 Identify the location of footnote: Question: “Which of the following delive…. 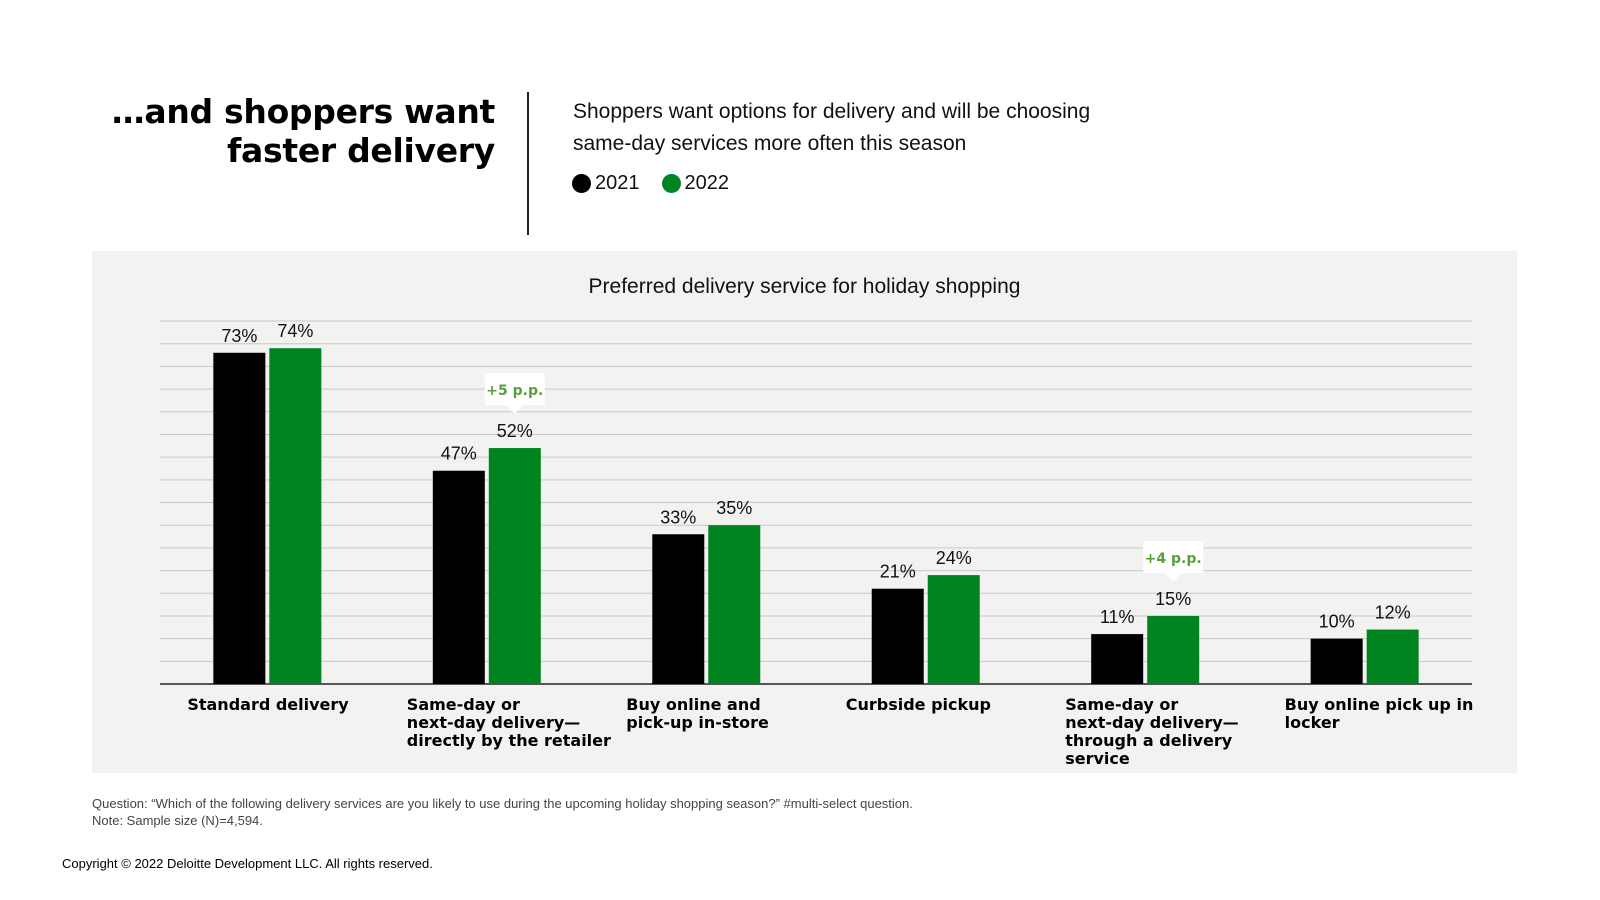
(502, 812).